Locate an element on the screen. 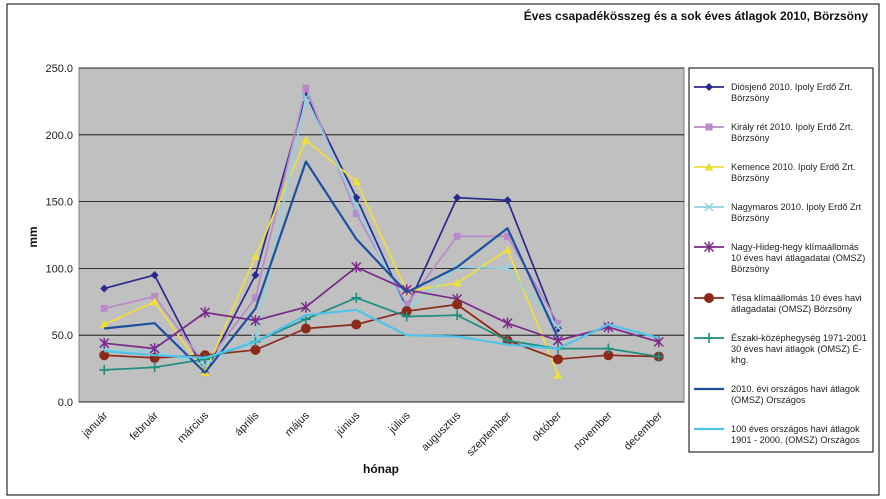 The image size is (886, 499). legend-label: Nagymaros 2010. Ipoly Erdő Zrt is located at coordinates (796, 207).